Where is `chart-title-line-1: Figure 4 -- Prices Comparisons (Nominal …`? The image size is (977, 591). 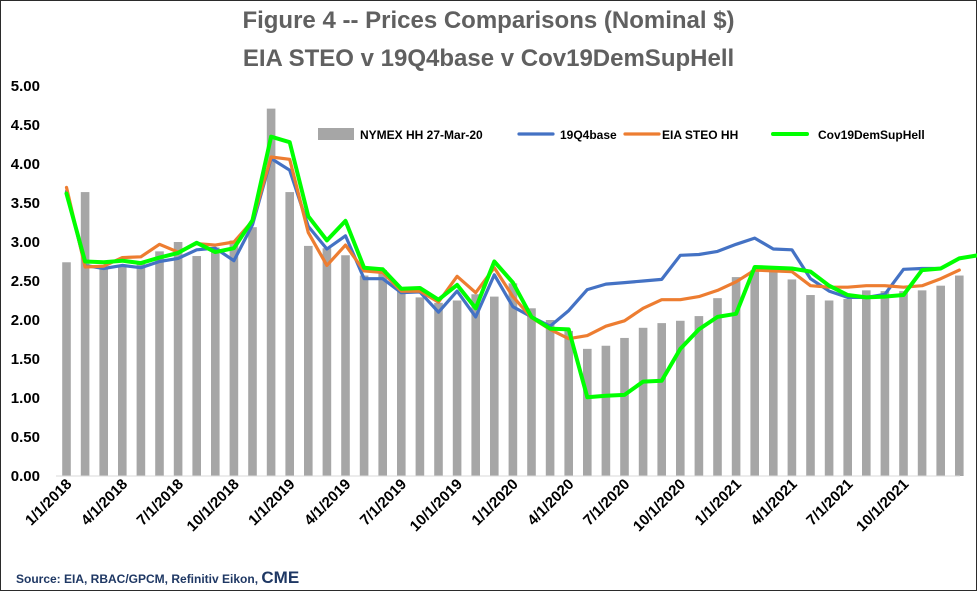 chart-title-line-1: Figure 4 -- Prices Comparisons (Nominal … is located at coordinates (488, 20).